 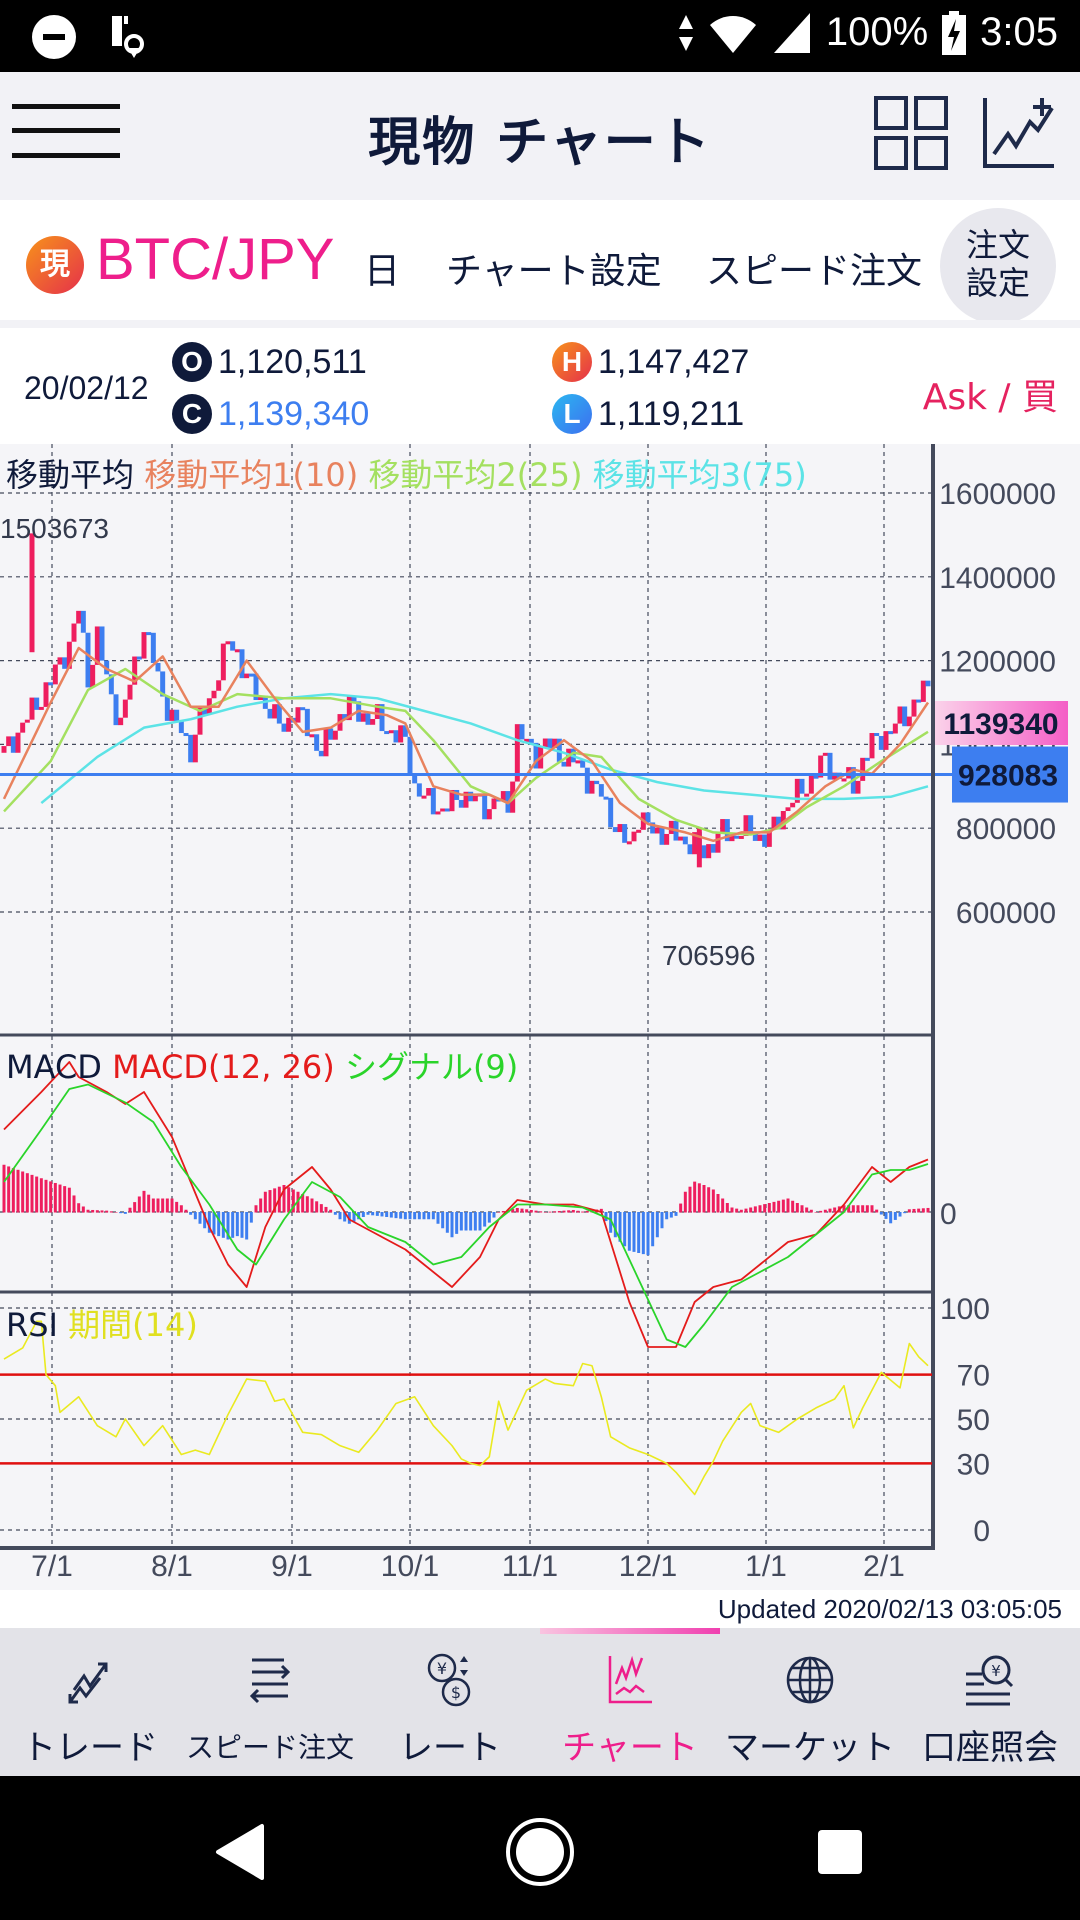 I want to click on low-price: L 1,119,211, so click(x=648, y=414).